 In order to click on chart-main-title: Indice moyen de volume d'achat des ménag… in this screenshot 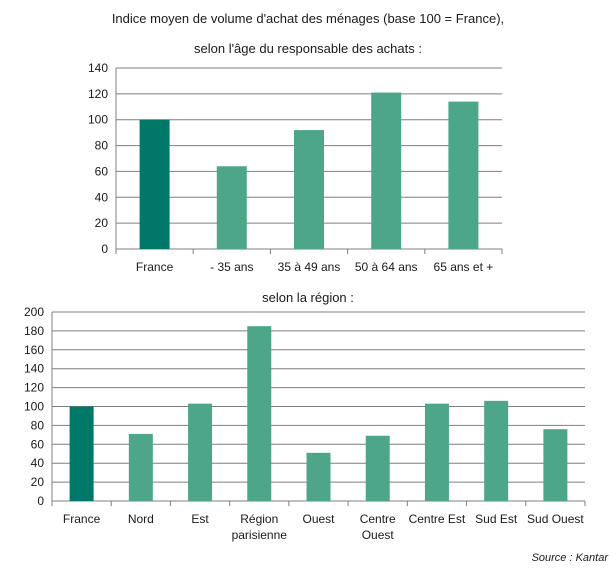, I will do `click(308, 18)`.